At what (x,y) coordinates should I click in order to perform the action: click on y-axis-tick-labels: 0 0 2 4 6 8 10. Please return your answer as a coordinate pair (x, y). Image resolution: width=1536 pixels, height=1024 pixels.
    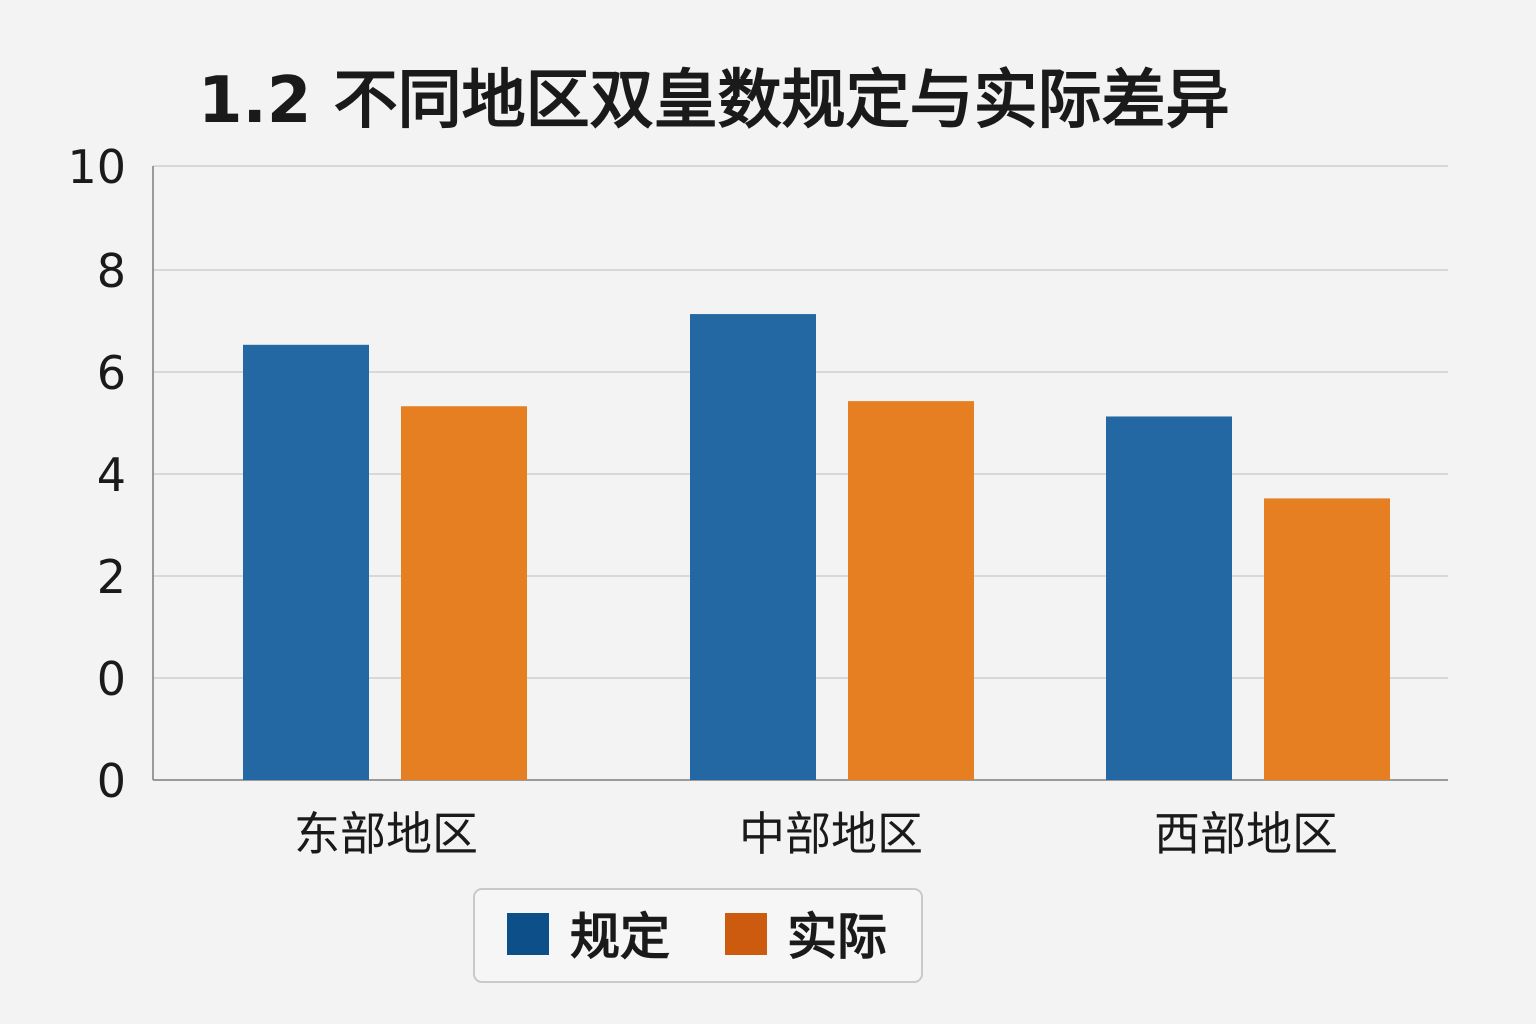
    Looking at the image, I should click on (96, 474).